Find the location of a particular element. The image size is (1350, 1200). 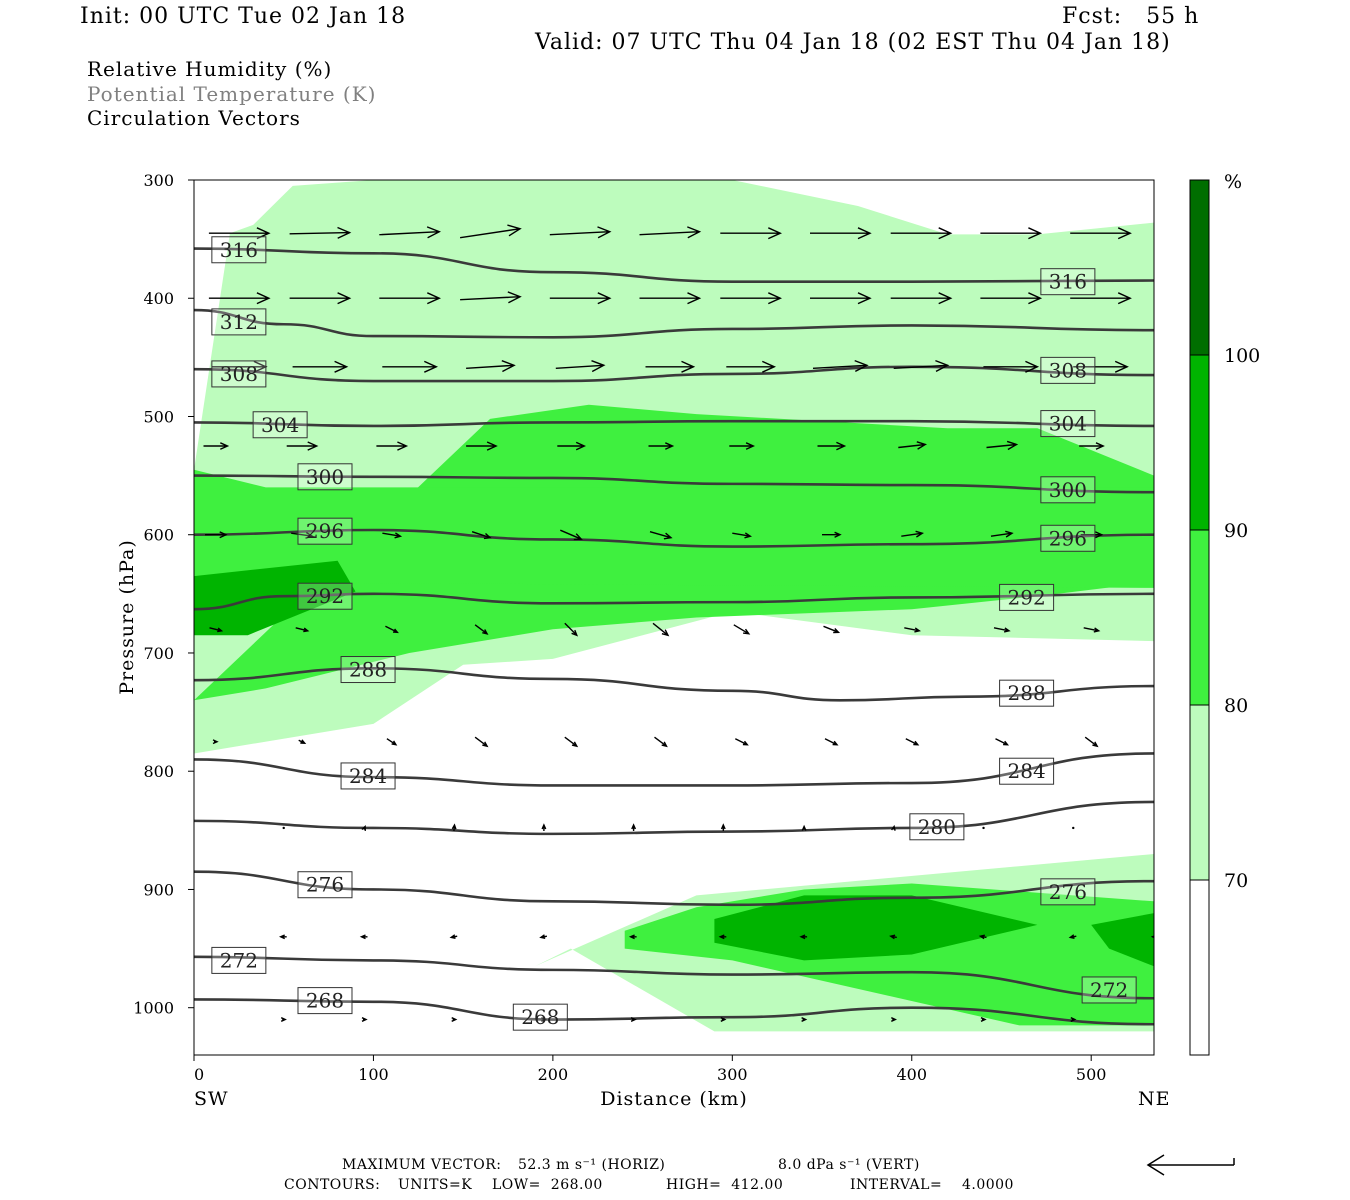

theta-contour-label: 280 is located at coordinates (937, 827).